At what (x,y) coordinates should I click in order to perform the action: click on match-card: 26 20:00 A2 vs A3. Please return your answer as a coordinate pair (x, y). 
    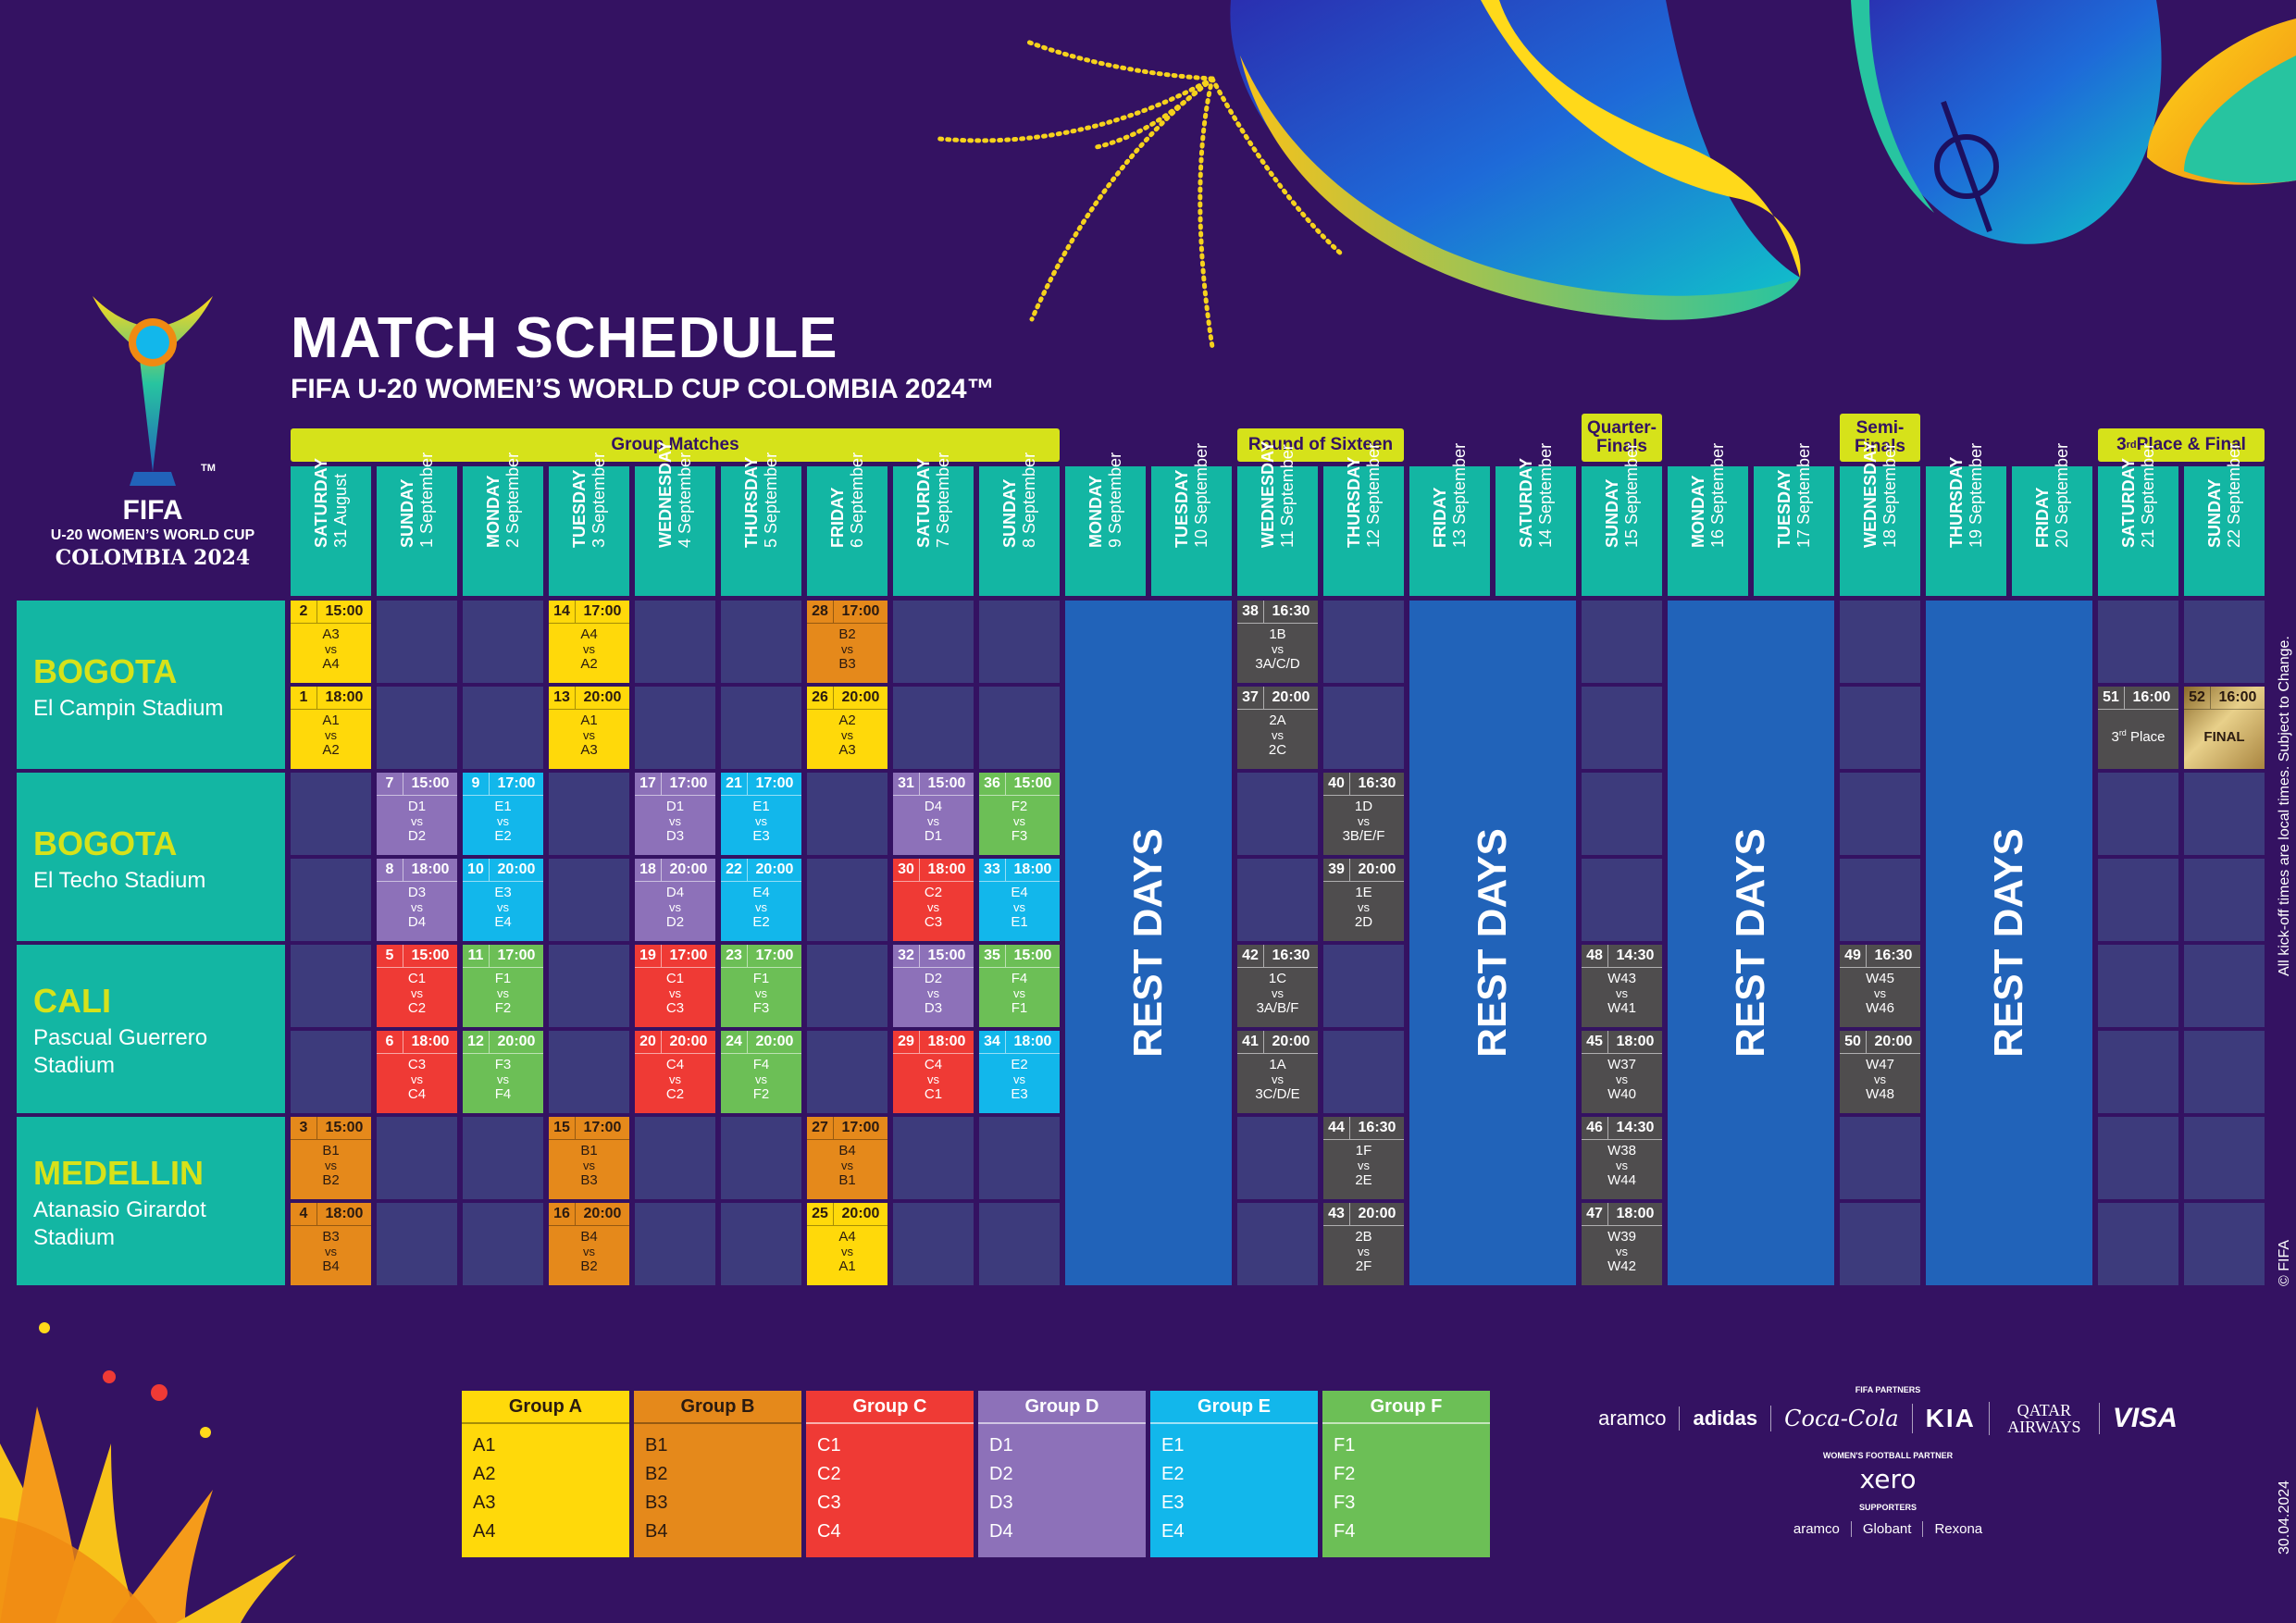
    Looking at the image, I should click on (847, 728).